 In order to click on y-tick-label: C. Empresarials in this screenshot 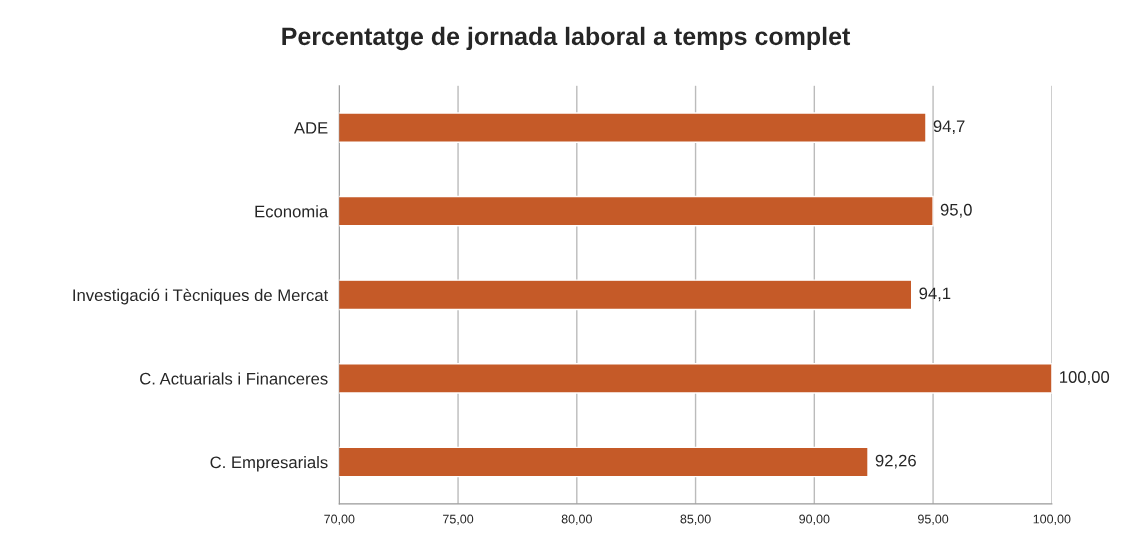, I will do `click(269, 463)`.